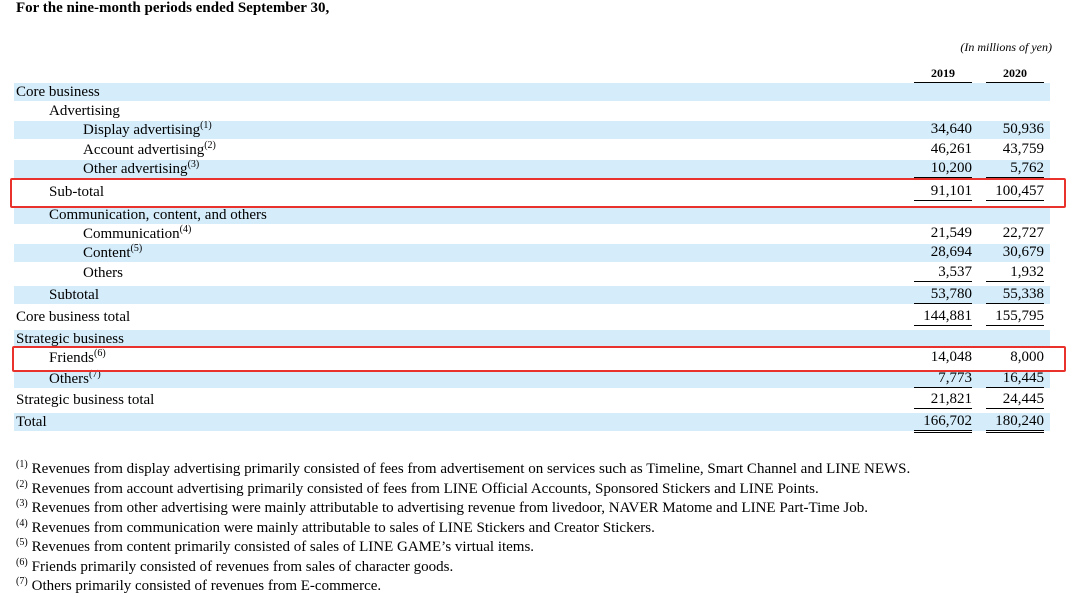 This screenshot has height=597, width=1080. I want to click on table-row: Sub-total 91,101 100,457, so click(532, 192).